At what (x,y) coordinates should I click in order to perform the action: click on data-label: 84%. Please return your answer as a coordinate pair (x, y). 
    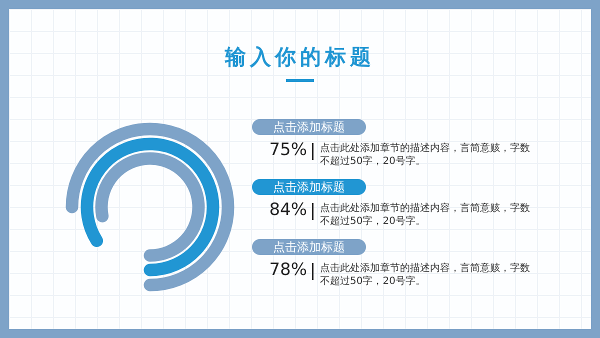
    Looking at the image, I should click on (287, 210).